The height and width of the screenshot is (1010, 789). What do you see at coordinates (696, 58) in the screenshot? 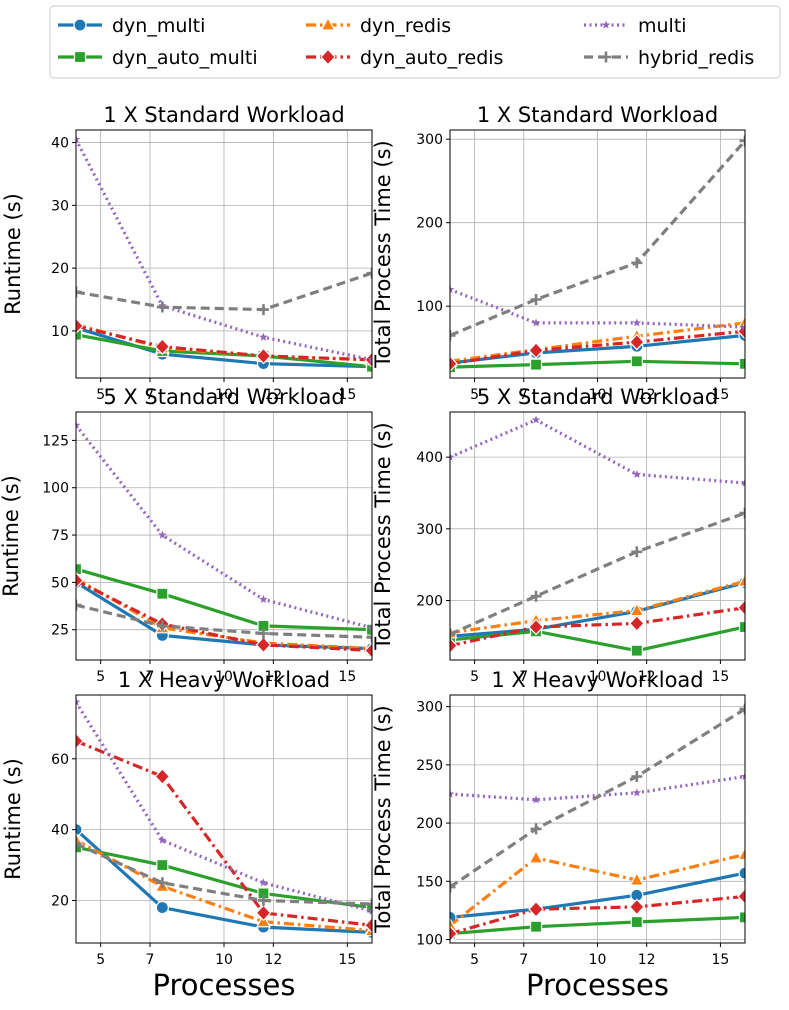
I see `legend-label: hybrid_redis` at bounding box center [696, 58].